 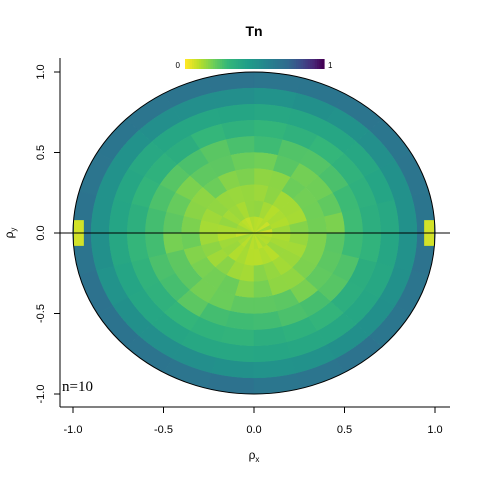 I want to click on y-tick-label: 1.0, so click(x=41, y=71).